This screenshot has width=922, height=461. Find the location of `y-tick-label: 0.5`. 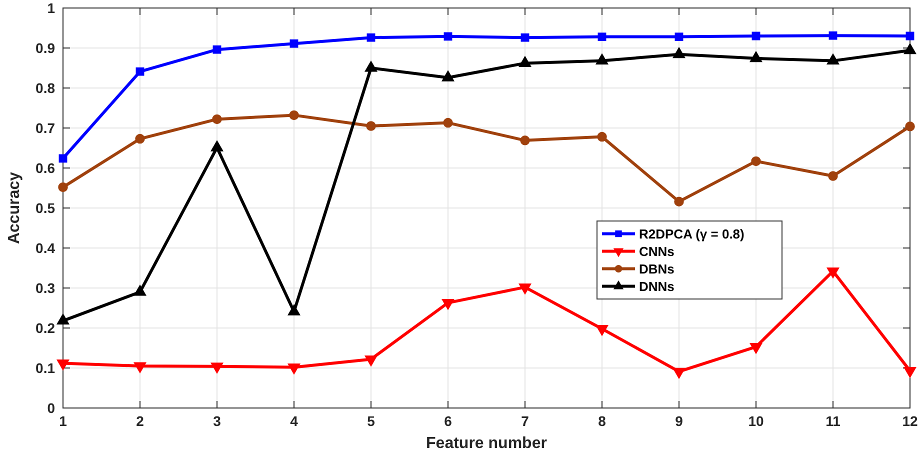

y-tick-label: 0.5 is located at coordinates (46, 208).